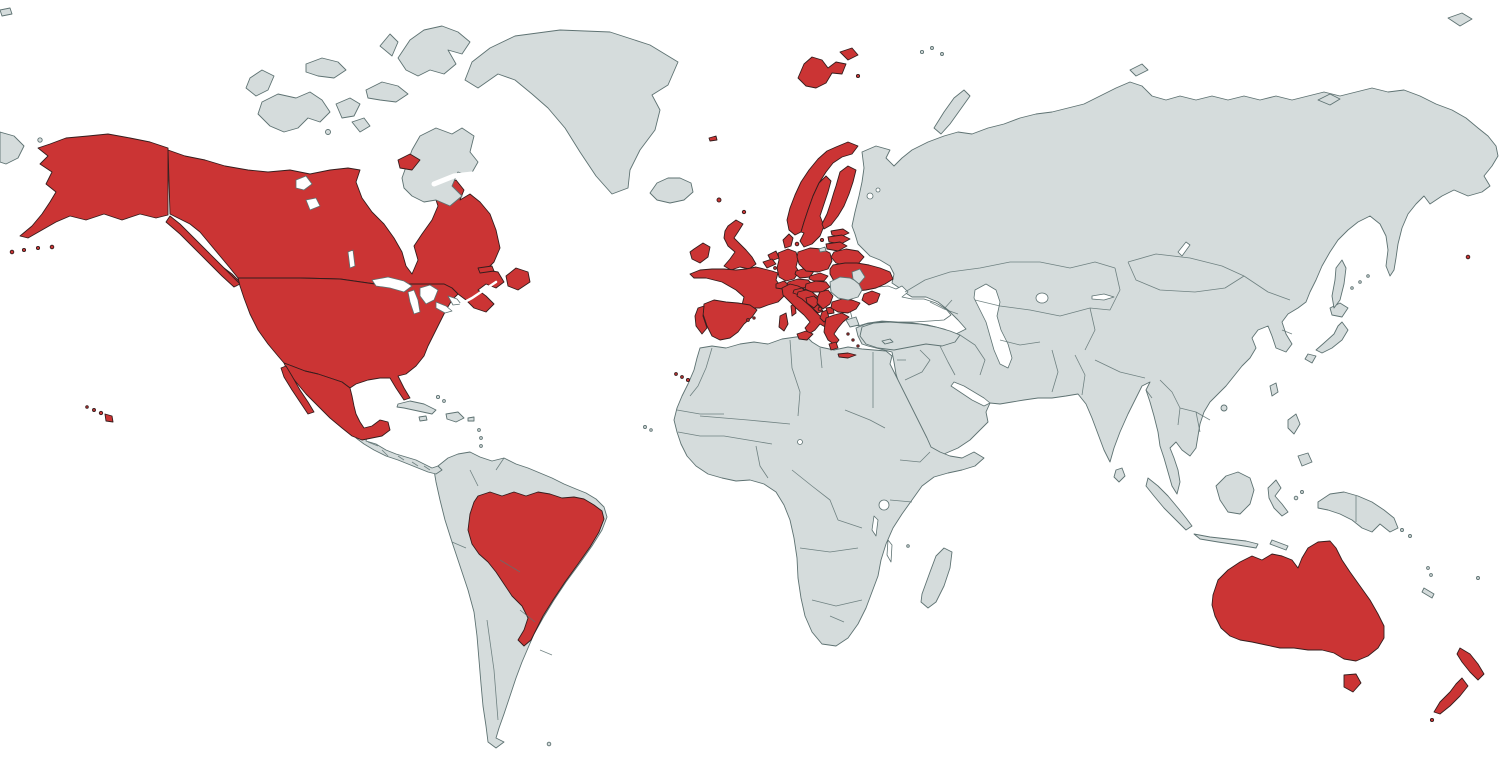 This screenshot has width=1500, height=780. What do you see at coordinates (878, 190) in the screenshot?
I see `lake-onega` at bounding box center [878, 190].